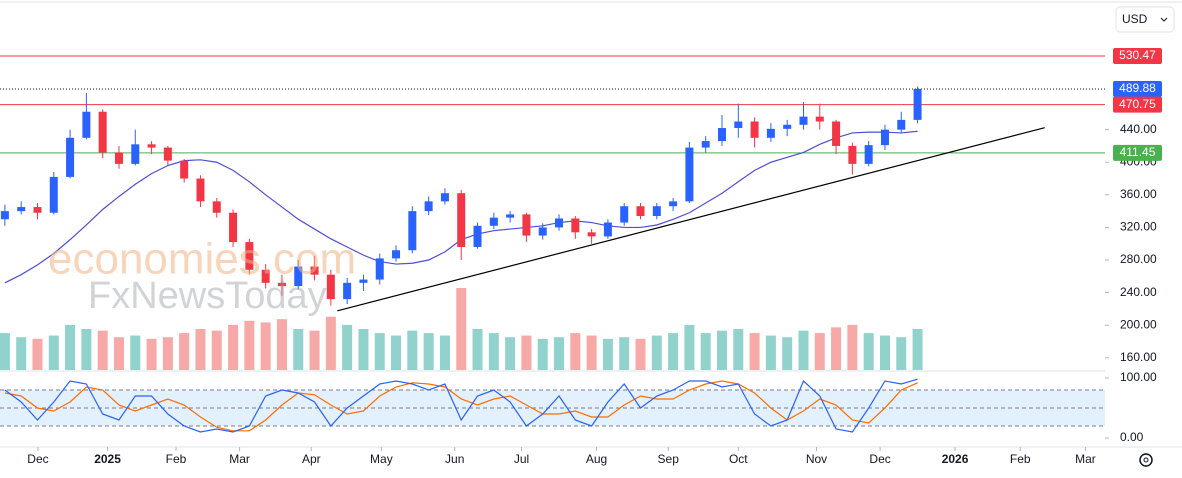 This screenshot has width=1182, height=478. What do you see at coordinates (816, 459) in the screenshot?
I see `x-tick-label: Nov` at bounding box center [816, 459].